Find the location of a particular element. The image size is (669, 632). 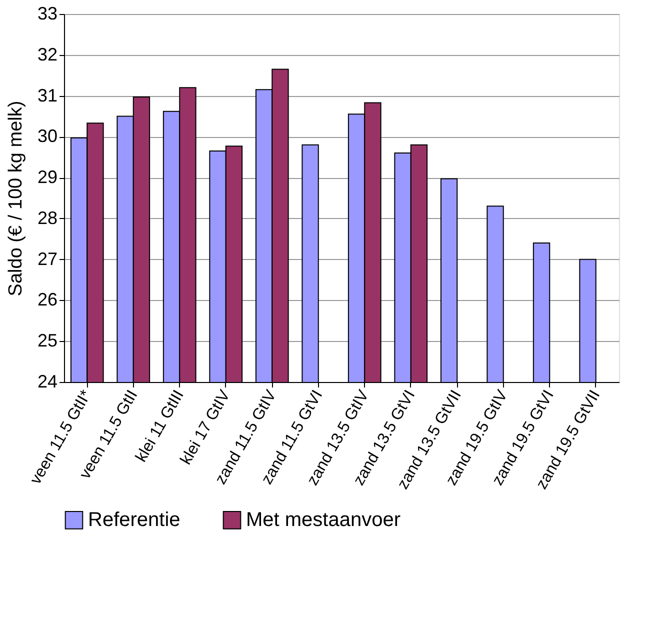

y-tick-label: 32 is located at coordinates (47, 54).